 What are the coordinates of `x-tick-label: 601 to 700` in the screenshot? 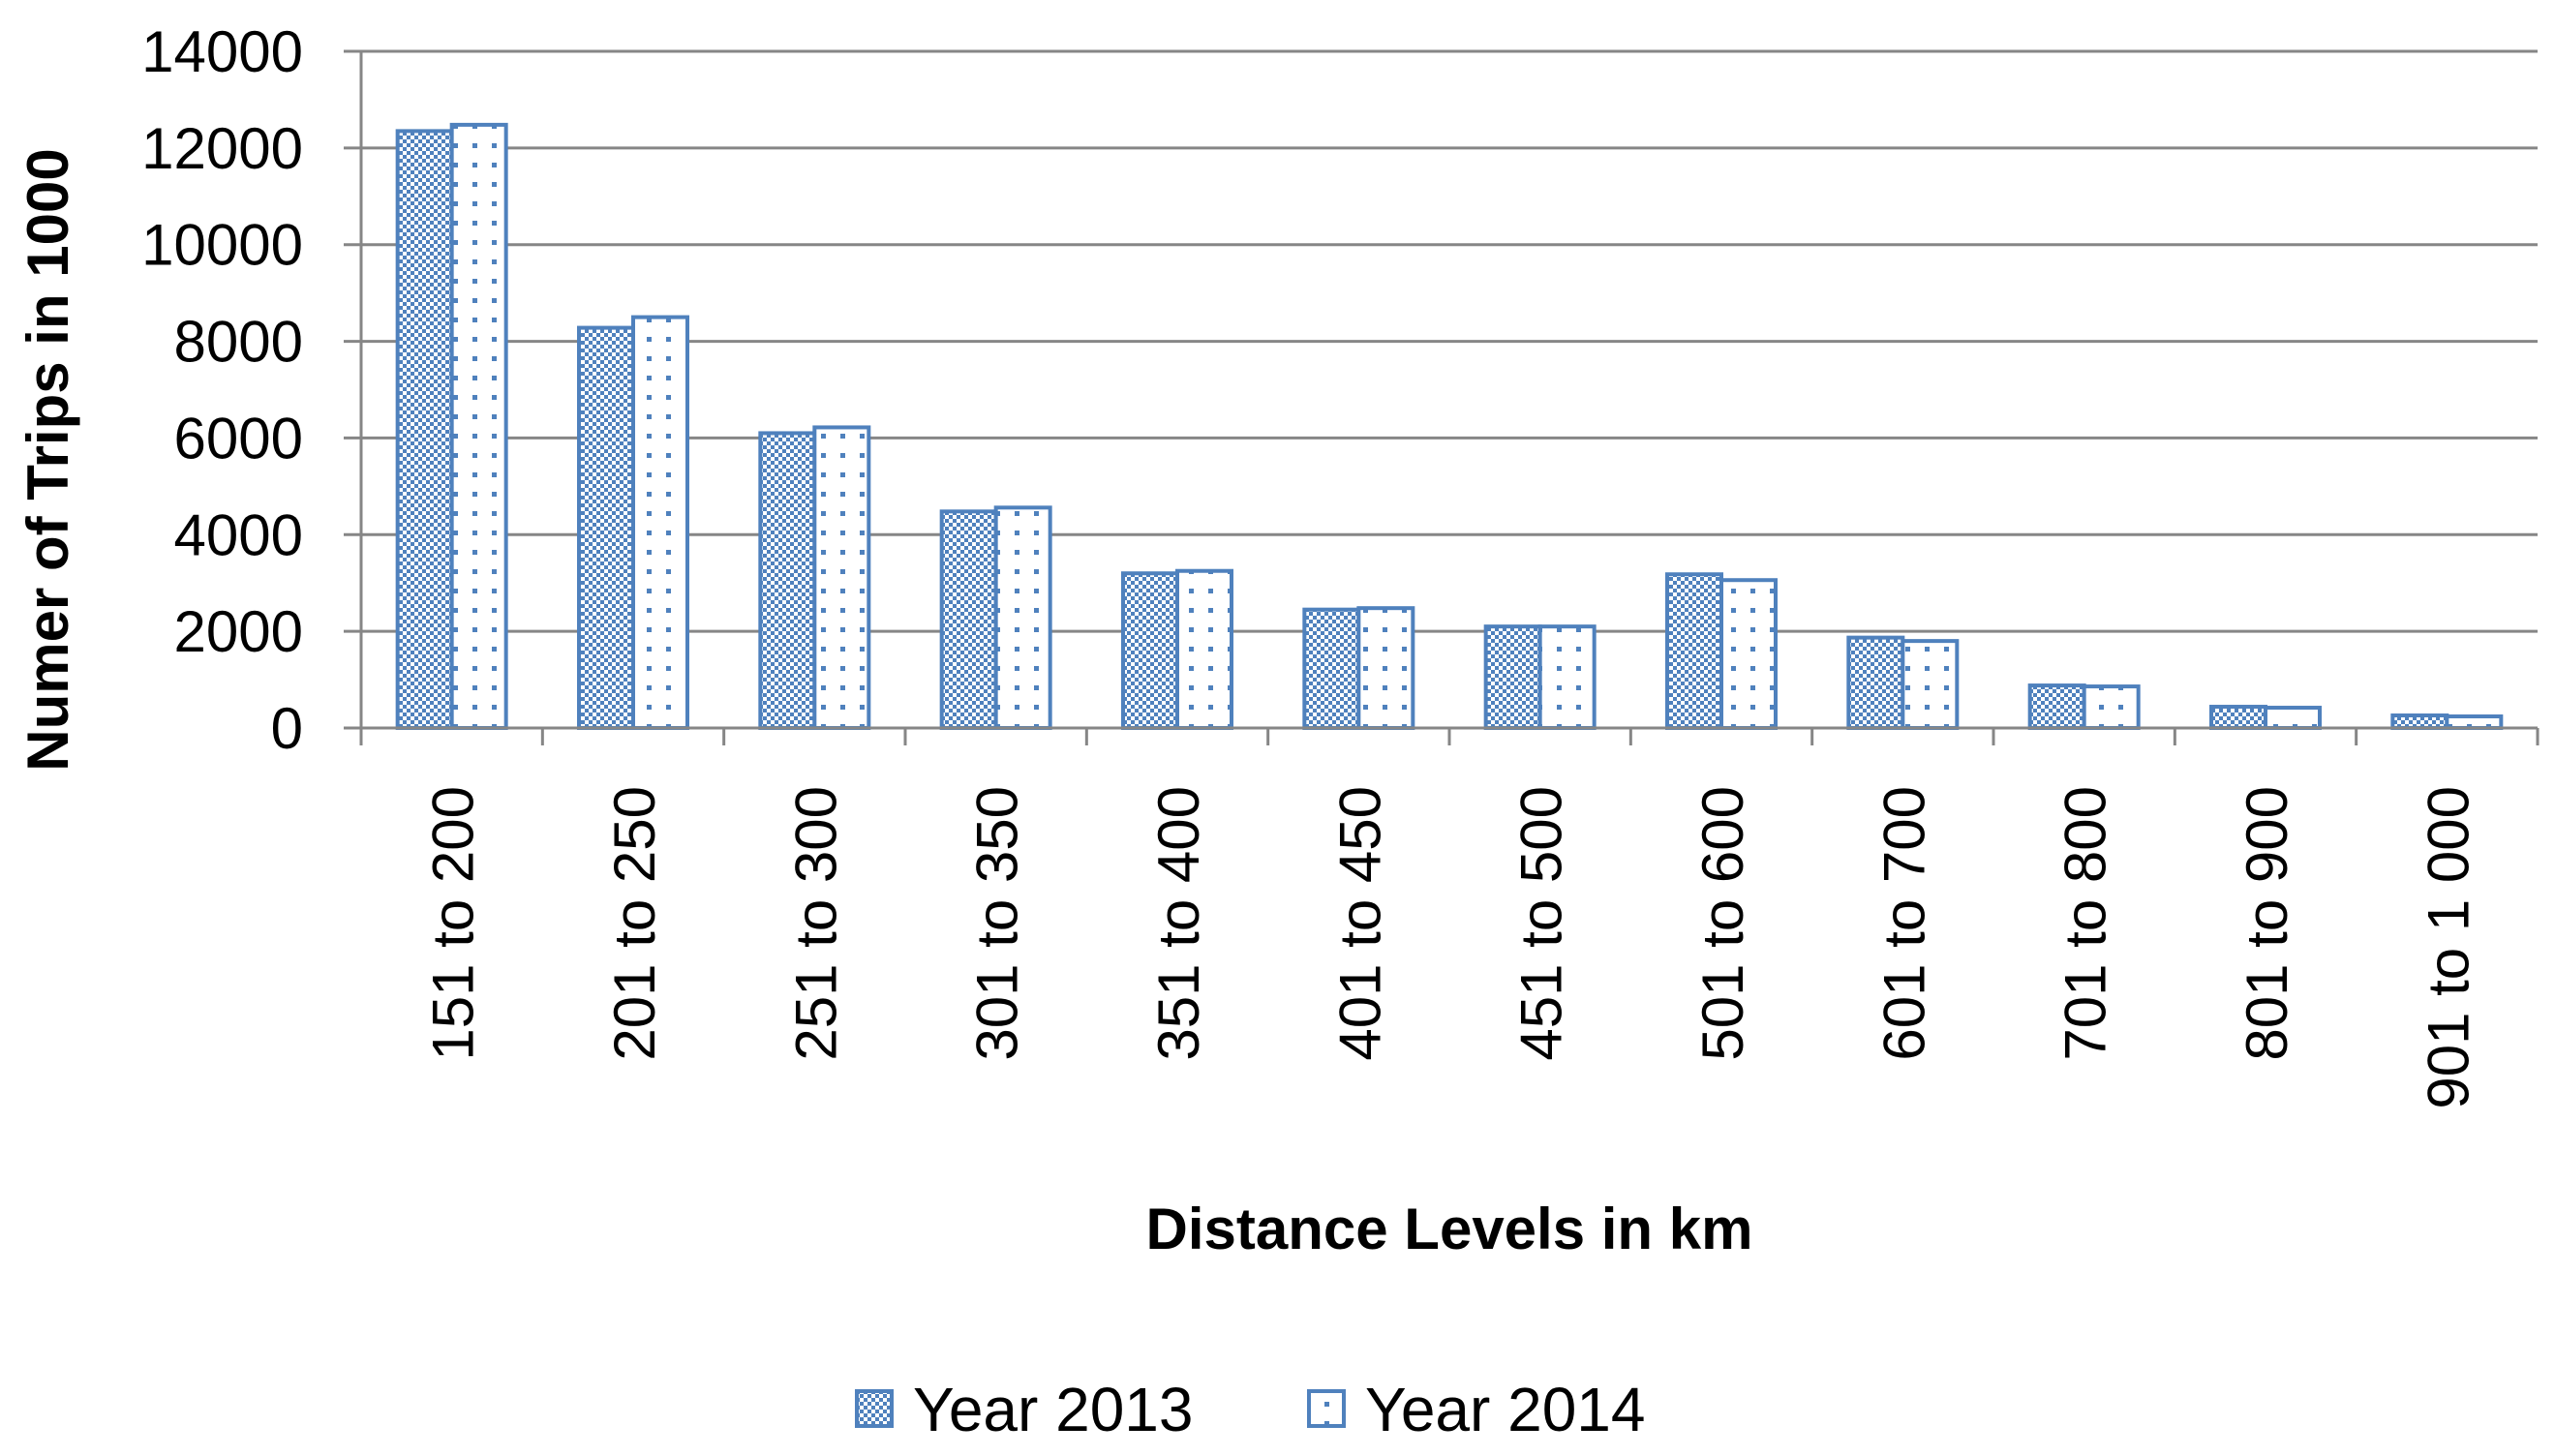 It's located at (1904, 924).